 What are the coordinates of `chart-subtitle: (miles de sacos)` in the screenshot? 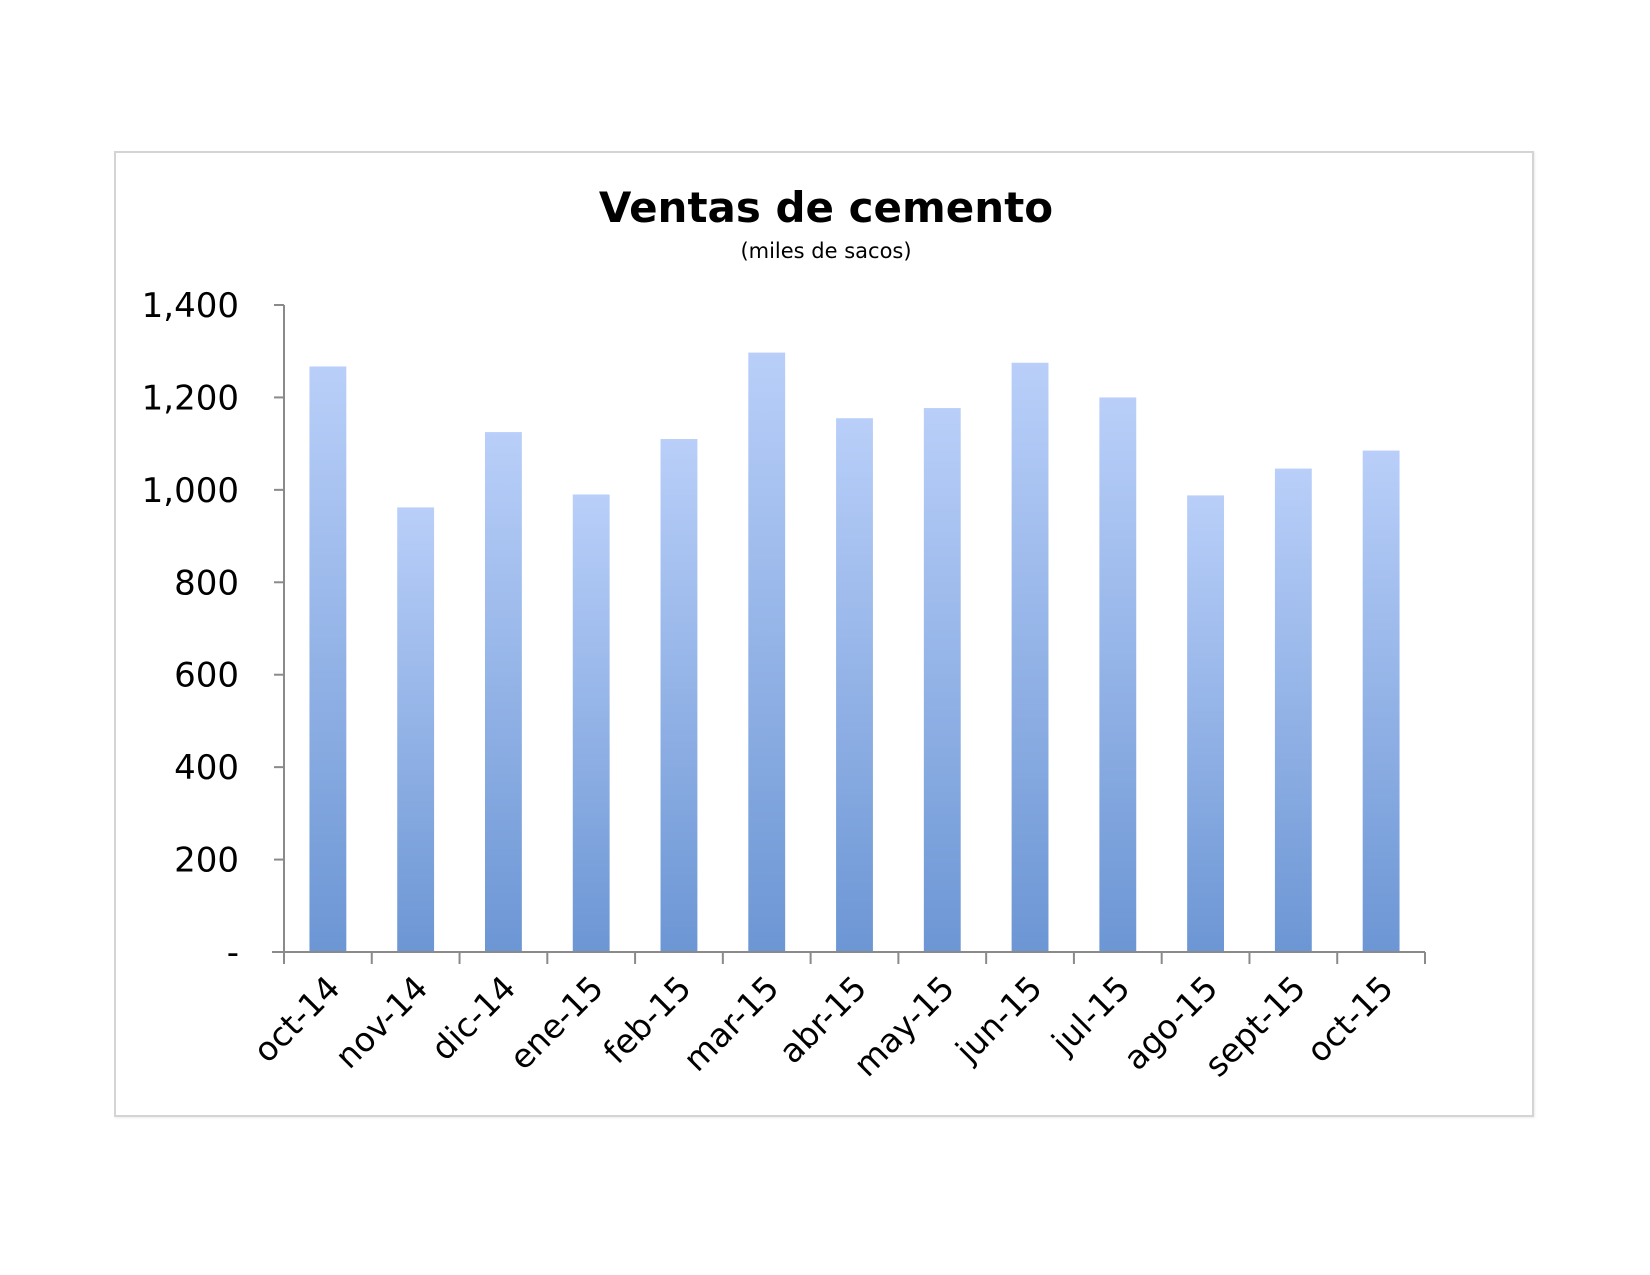 It's located at (825, 251).